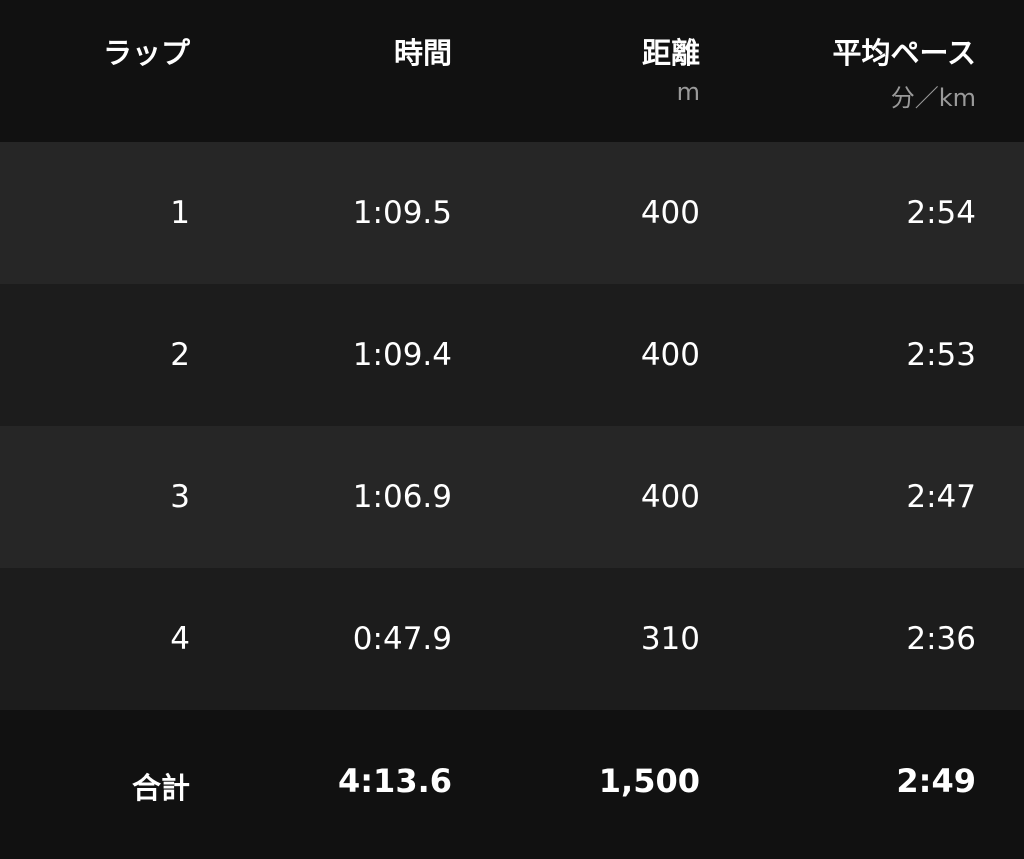  What do you see at coordinates (904, 53) in the screenshot?
I see `header-pace: 平均ペース` at bounding box center [904, 53].